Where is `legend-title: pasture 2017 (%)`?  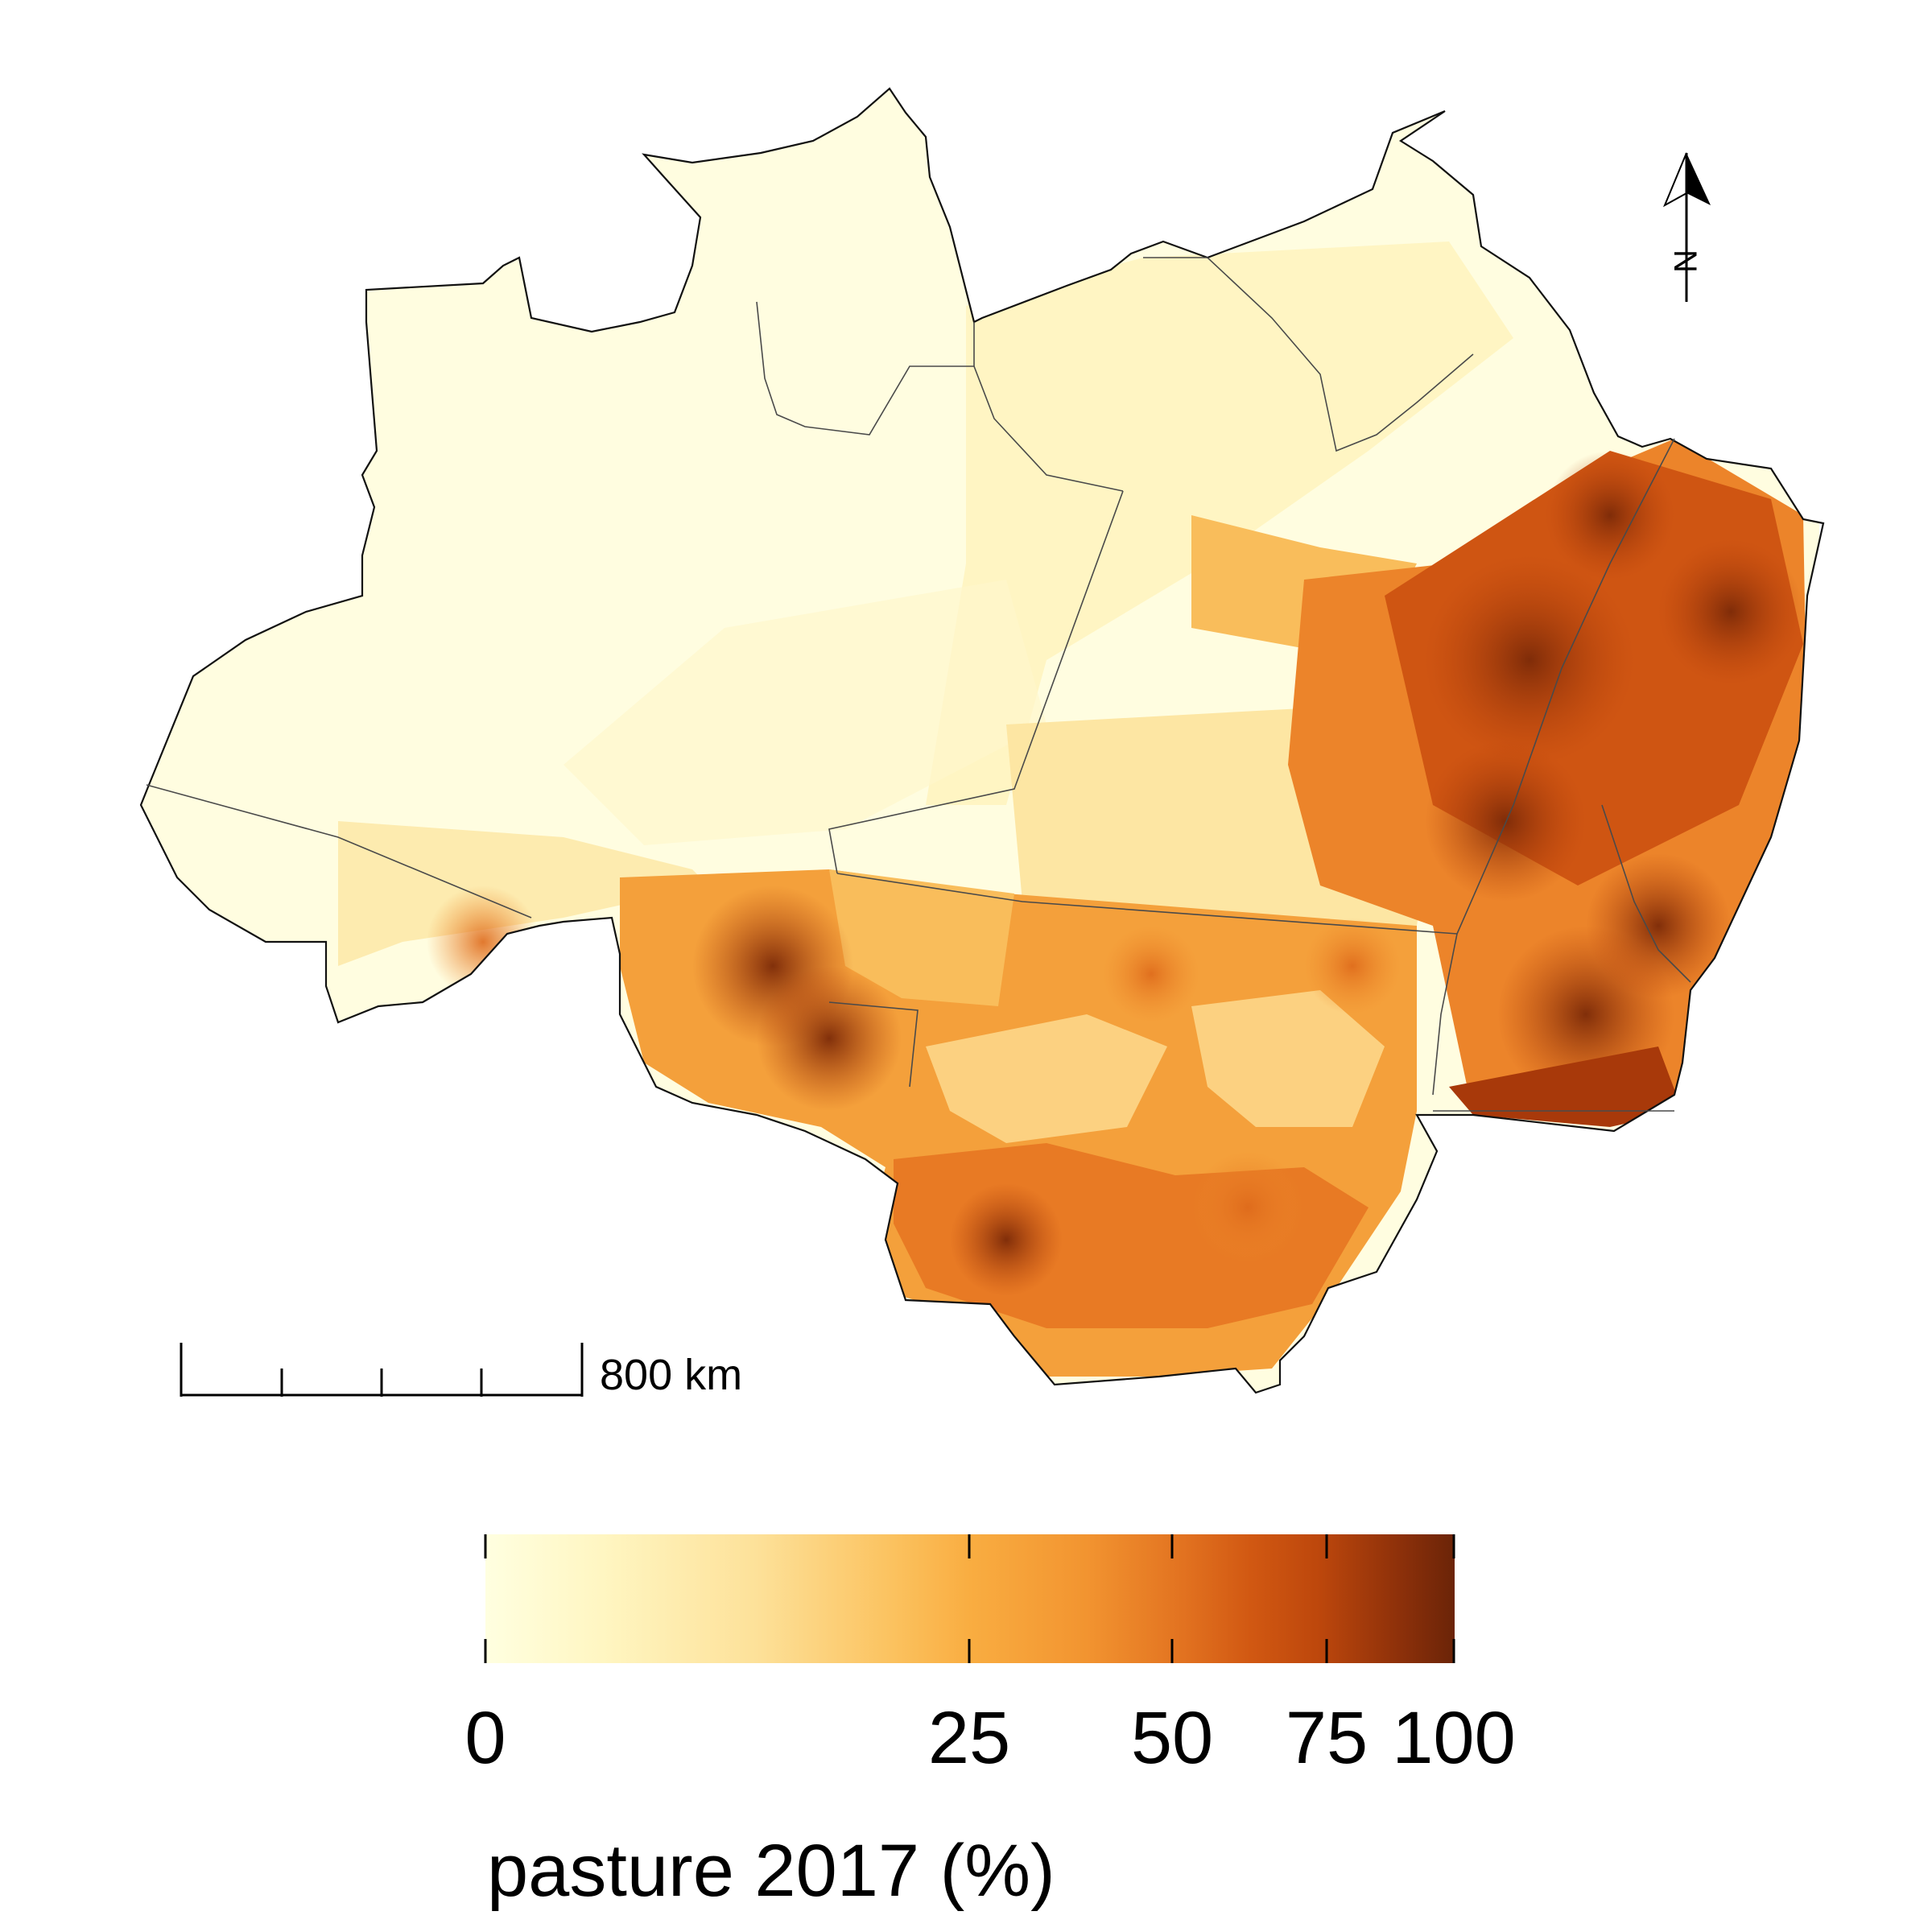
legend-title: pasture 2017 (%) is located at coordinates (771, 1871).